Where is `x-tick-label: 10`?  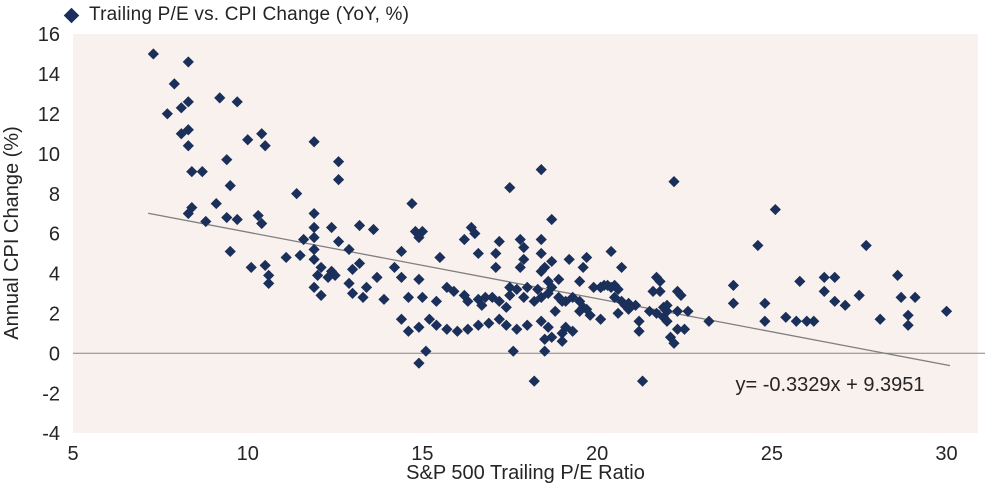 x-tick-label: 10 is located at coordinates (248, 454).